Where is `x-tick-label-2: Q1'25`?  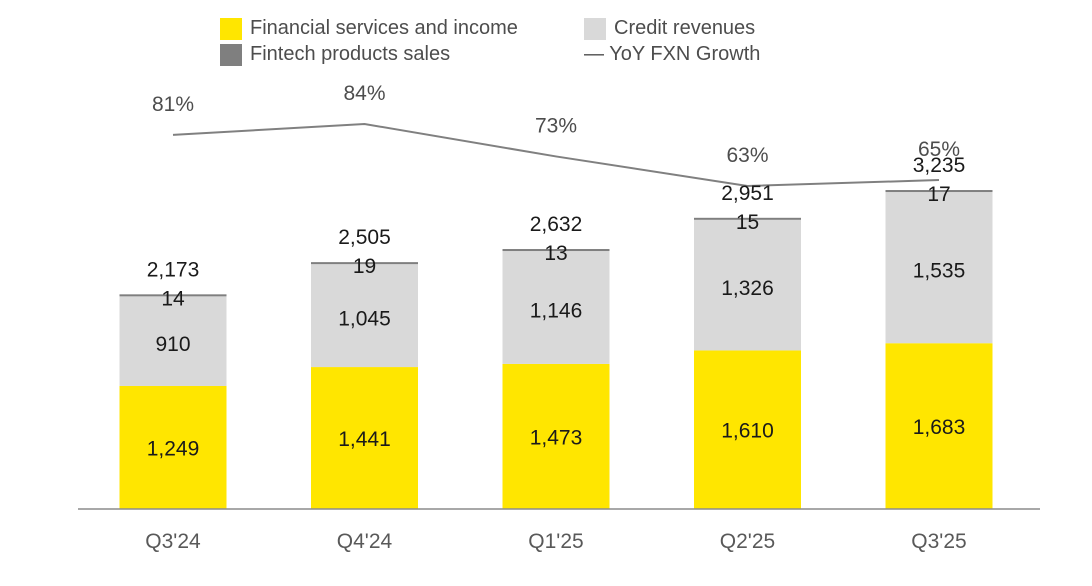 x-tick-label-2: Q1'25 is located at coordinates (555, 541).